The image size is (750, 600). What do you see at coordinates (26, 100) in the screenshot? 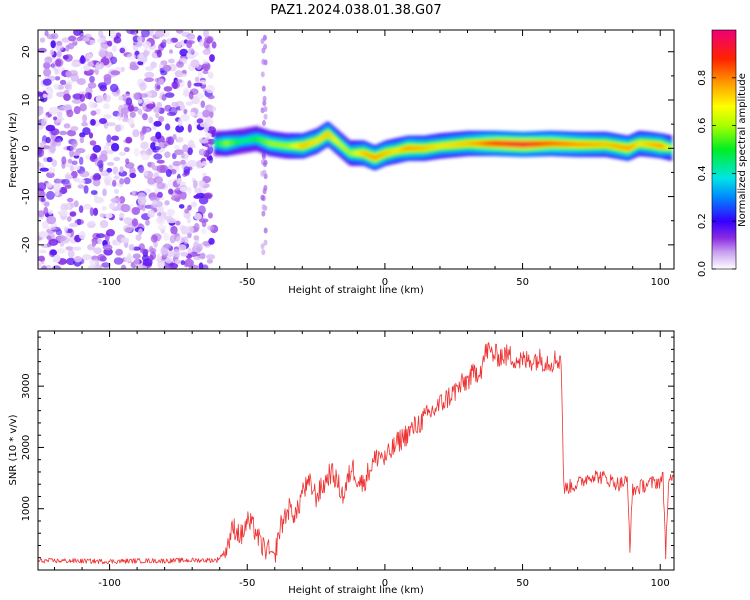
I see `spectrogram-y-tick-label: 10` at bounding box center [26, 100].